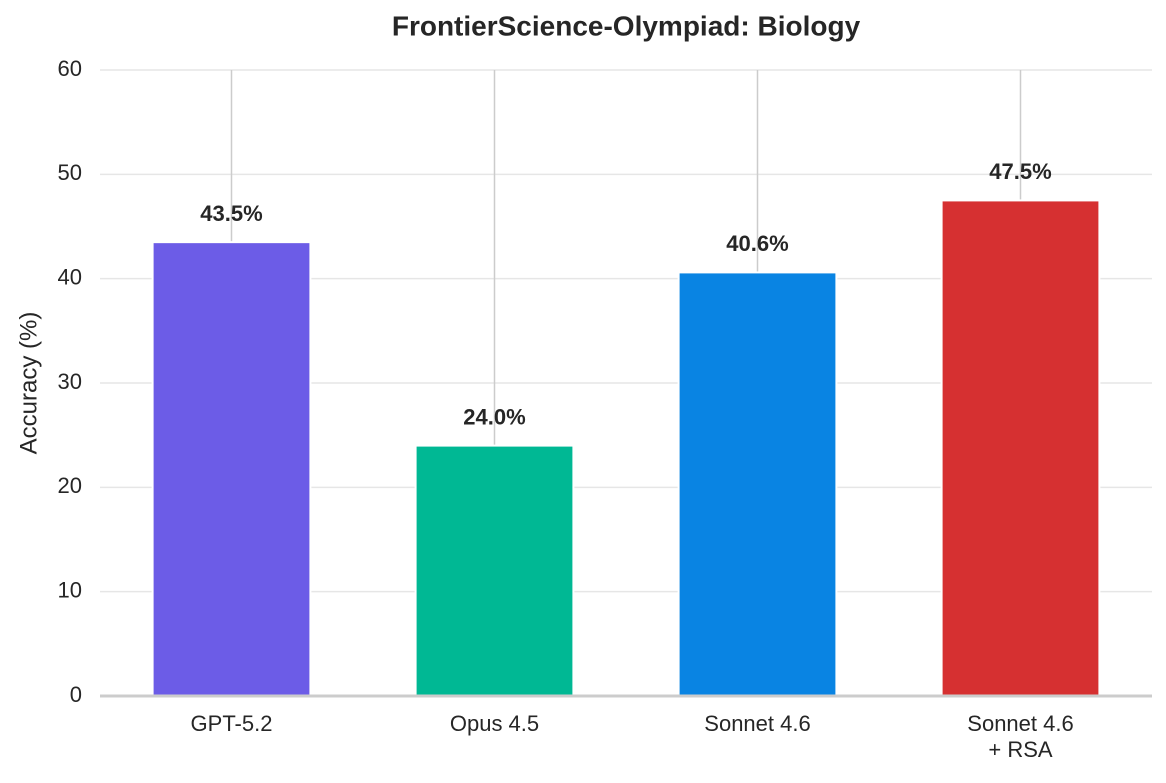 This screenshot has width=1166, height=783. Describe the element at coordinates (231, 213) in the screenshot. I see `value-label: 43.5%` at that location.